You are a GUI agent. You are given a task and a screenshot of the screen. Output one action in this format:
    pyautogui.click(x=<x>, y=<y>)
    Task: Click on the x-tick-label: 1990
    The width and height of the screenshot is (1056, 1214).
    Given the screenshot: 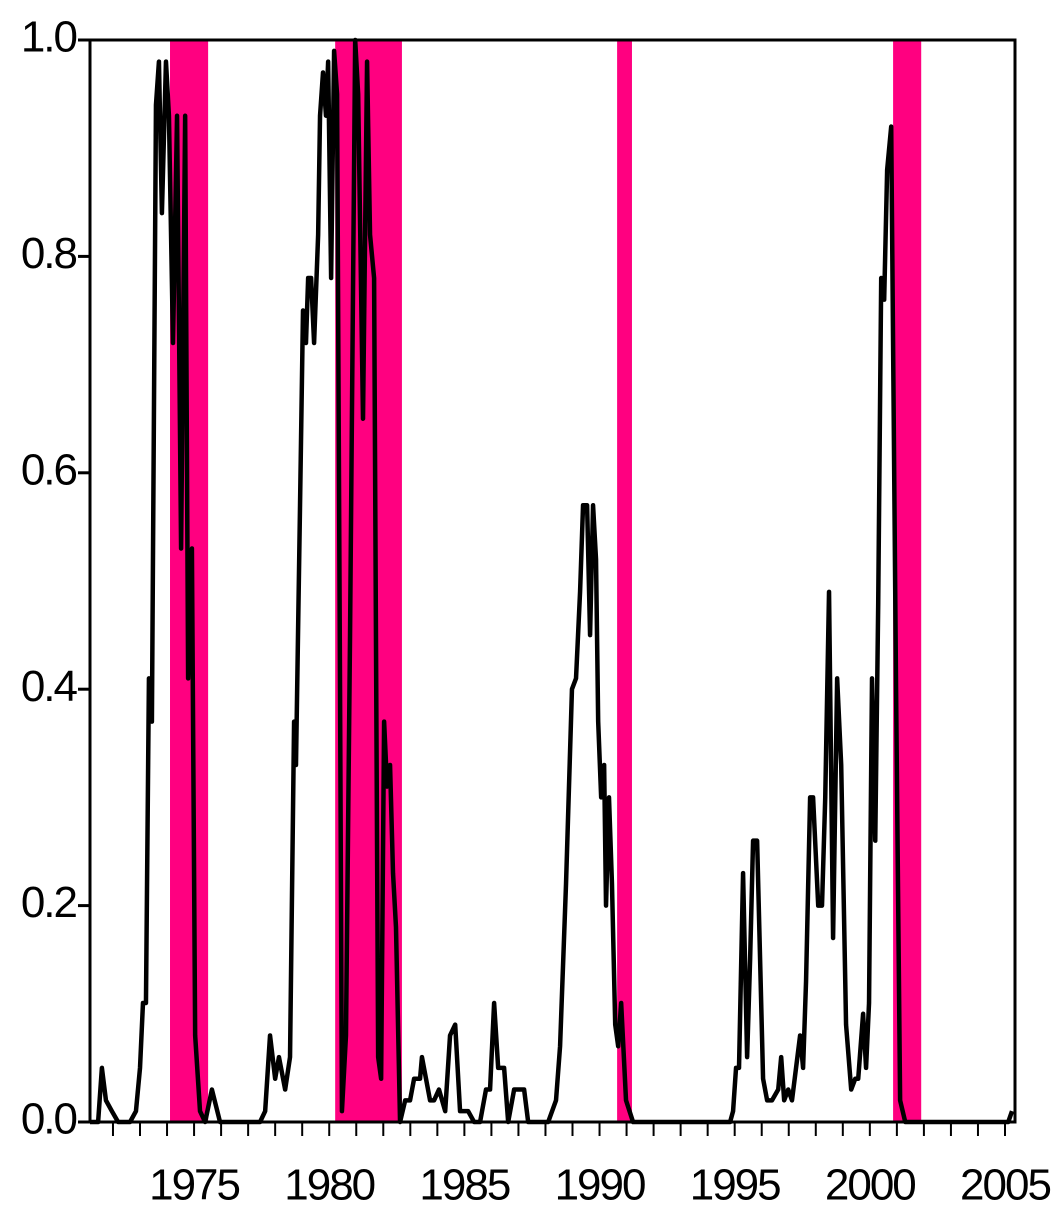 What is the action you would take?
    pyautogui.click(x=600, y=1185)
    